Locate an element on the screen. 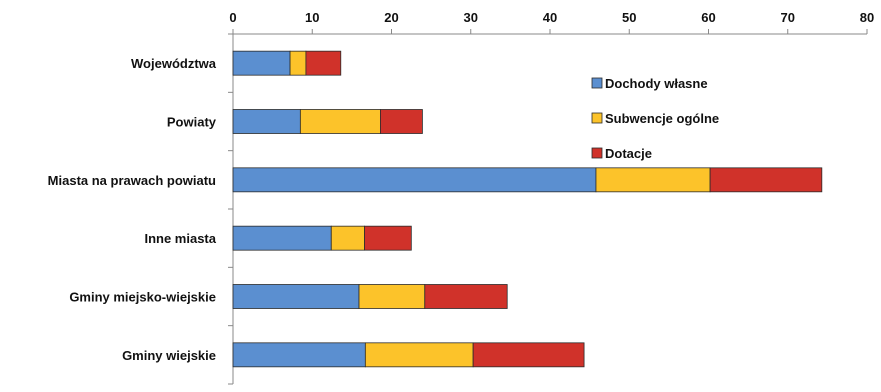 This screenshot has width=881, height=392. x-tick-label: 70 is located at coordinates (788, 17).